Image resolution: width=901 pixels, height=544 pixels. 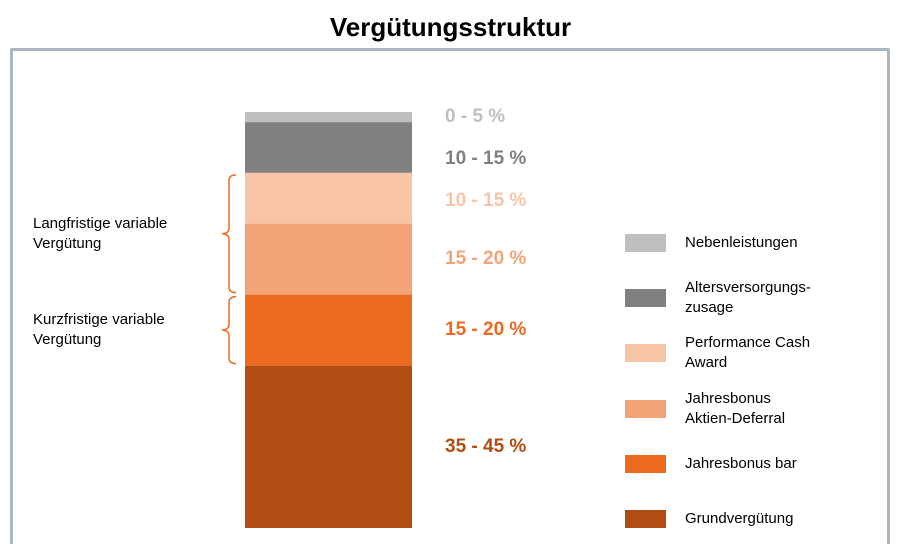 What do you see at coordinates (739, 518) in the screenshot?
I see `legend-label: Grundvergütung` at bounding box center [739, 518].